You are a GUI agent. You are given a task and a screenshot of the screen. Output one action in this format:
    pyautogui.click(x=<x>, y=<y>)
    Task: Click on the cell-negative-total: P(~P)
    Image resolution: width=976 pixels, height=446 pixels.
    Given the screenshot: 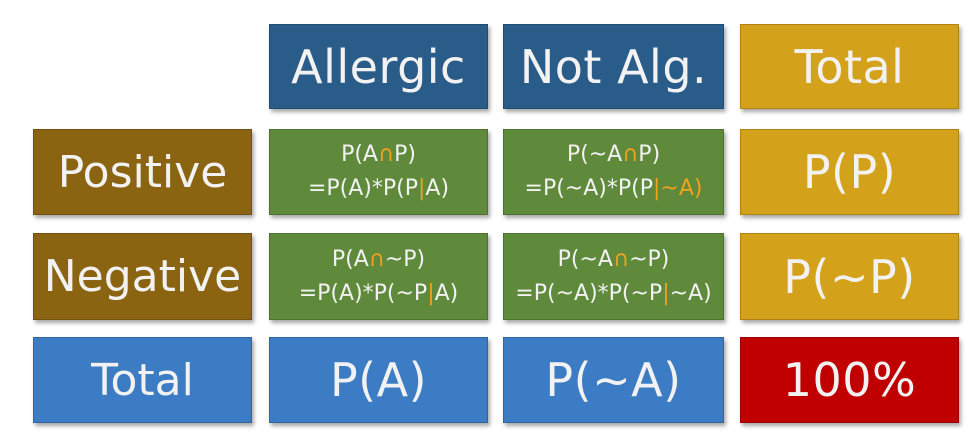 What is the action you would take?
    pyautogui.click(x=849, y=276)
    